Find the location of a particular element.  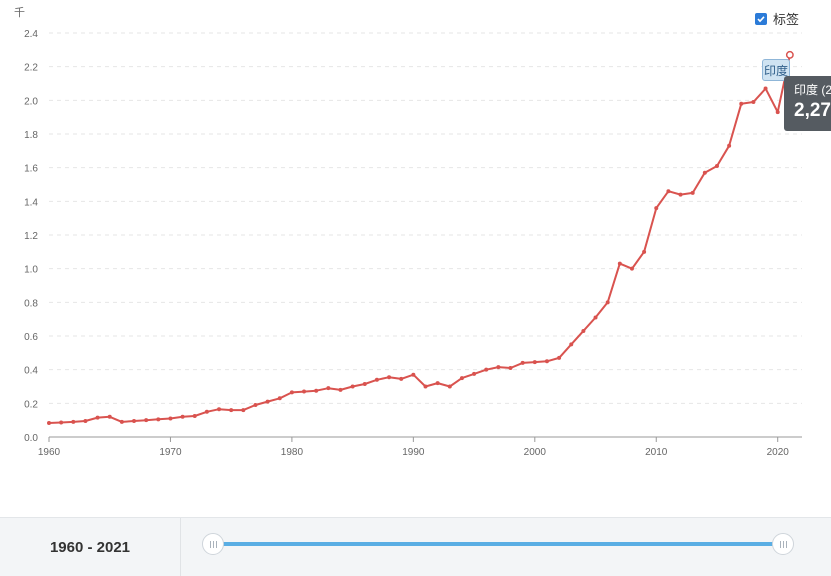

x-tick-labels: 1960 1970 1980 1990 2000 2010 2020 is located at coordinates (413, 452).